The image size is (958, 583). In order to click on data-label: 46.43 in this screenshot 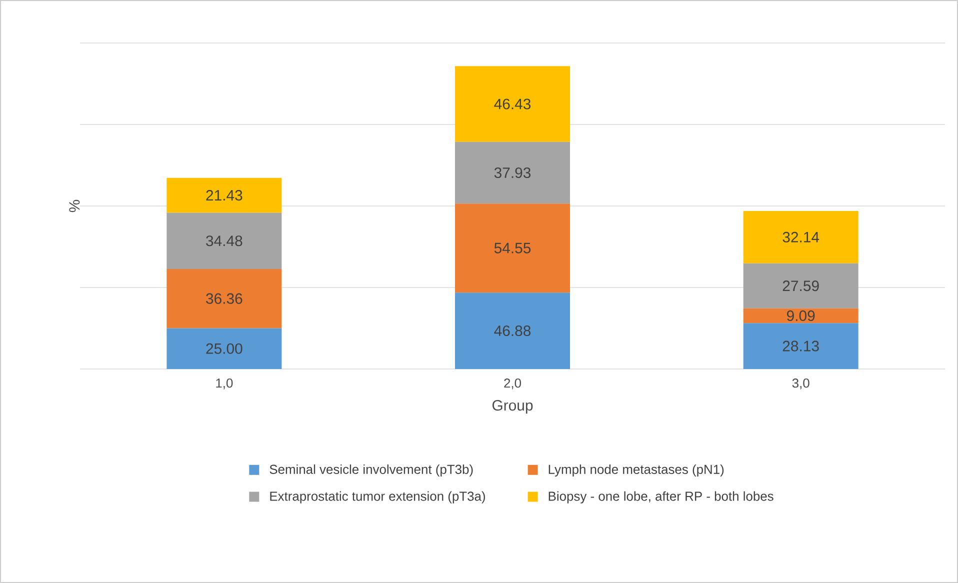, I will do `click(512, 104)`.